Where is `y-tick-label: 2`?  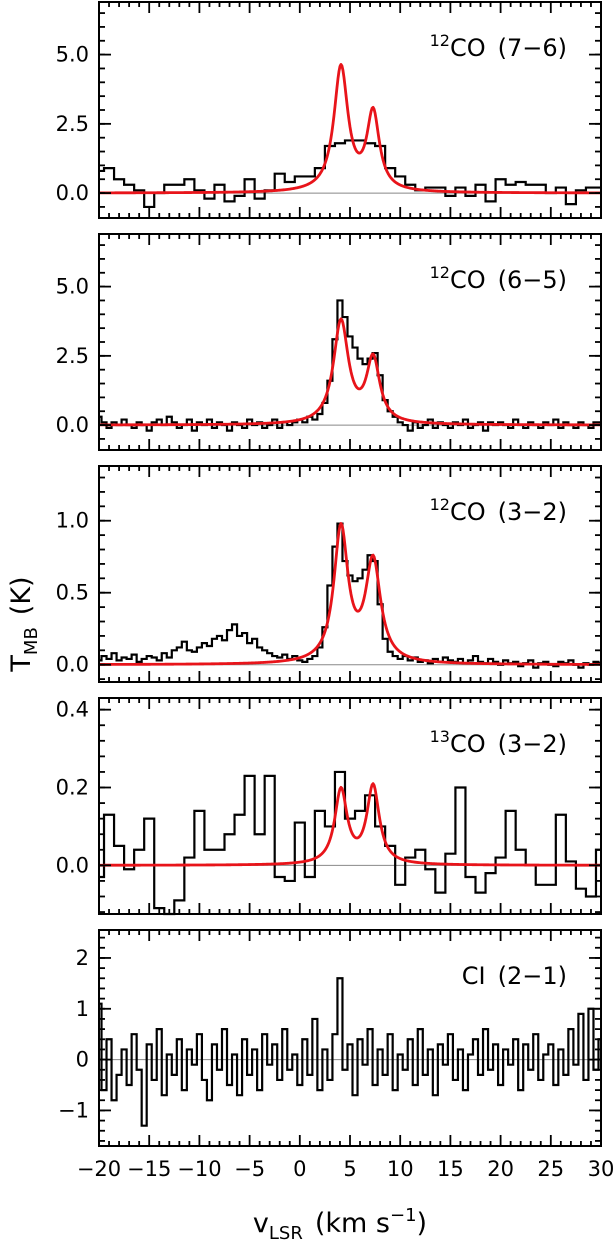
y-tick-label: 2 is located at coordinates (82, 958).